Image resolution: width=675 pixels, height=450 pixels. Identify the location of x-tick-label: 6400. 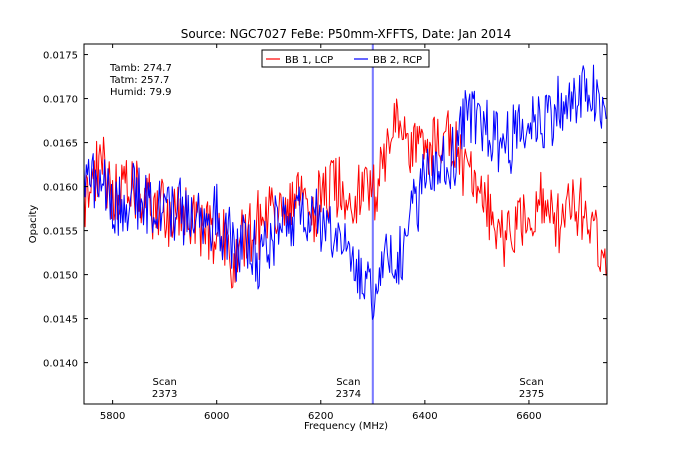
(424, 416).